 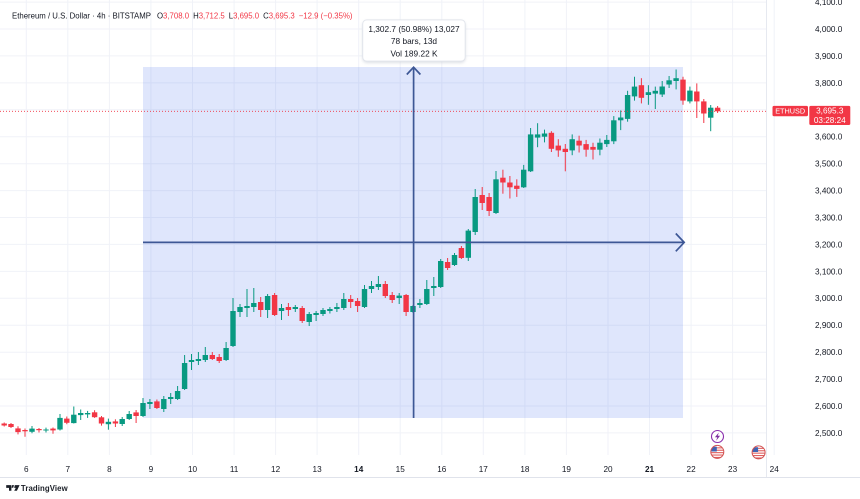 What do you see at coordinates (829, 3) in the screenshot?
I see `svg-text: 4,100.0` at bounding box center [829, 3].